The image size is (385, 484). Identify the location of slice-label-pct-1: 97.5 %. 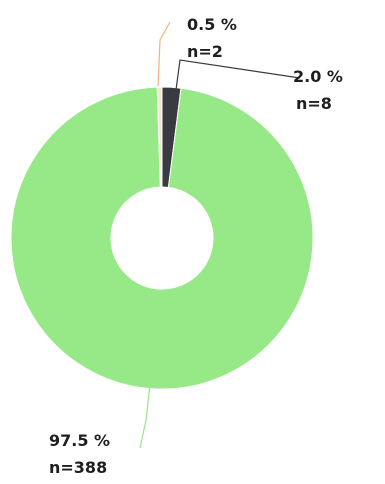
(79, 440).